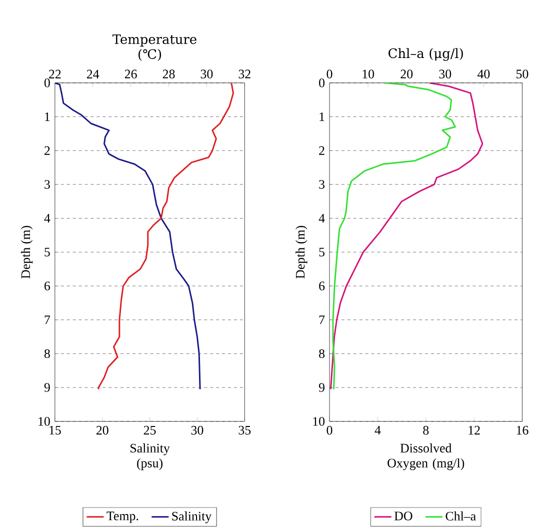  I want to click on x-tick-label: 25, so click(150, 430).